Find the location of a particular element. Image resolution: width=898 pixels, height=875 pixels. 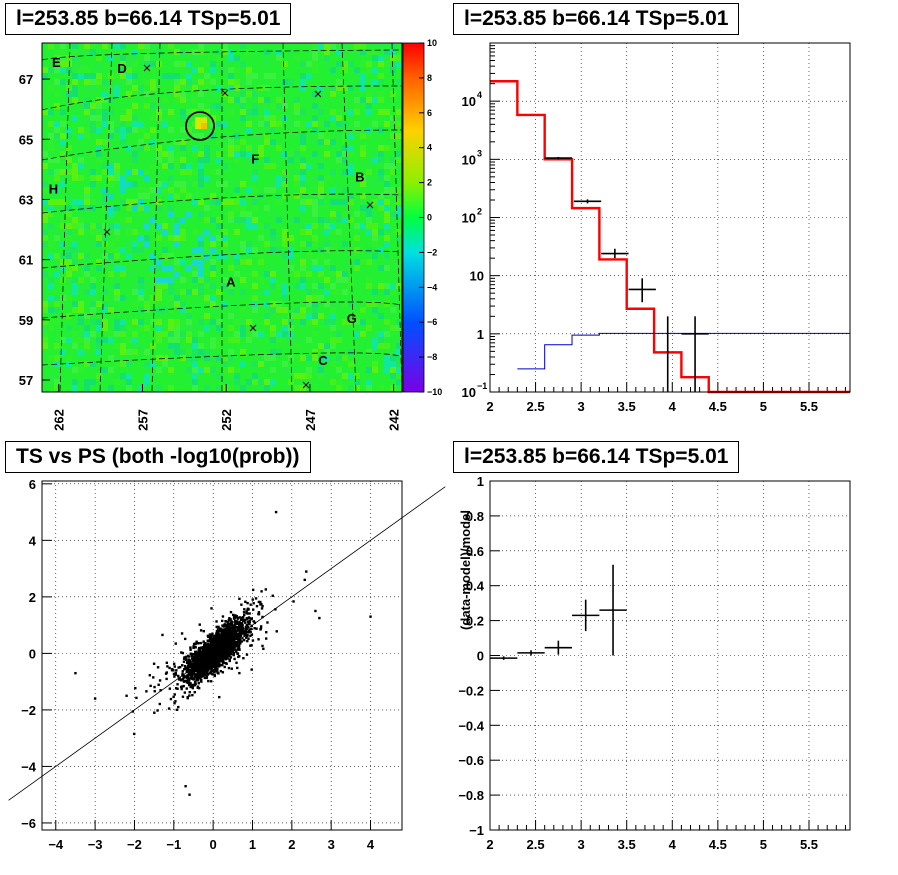

source-label: H is located at coordinates (53, 188).